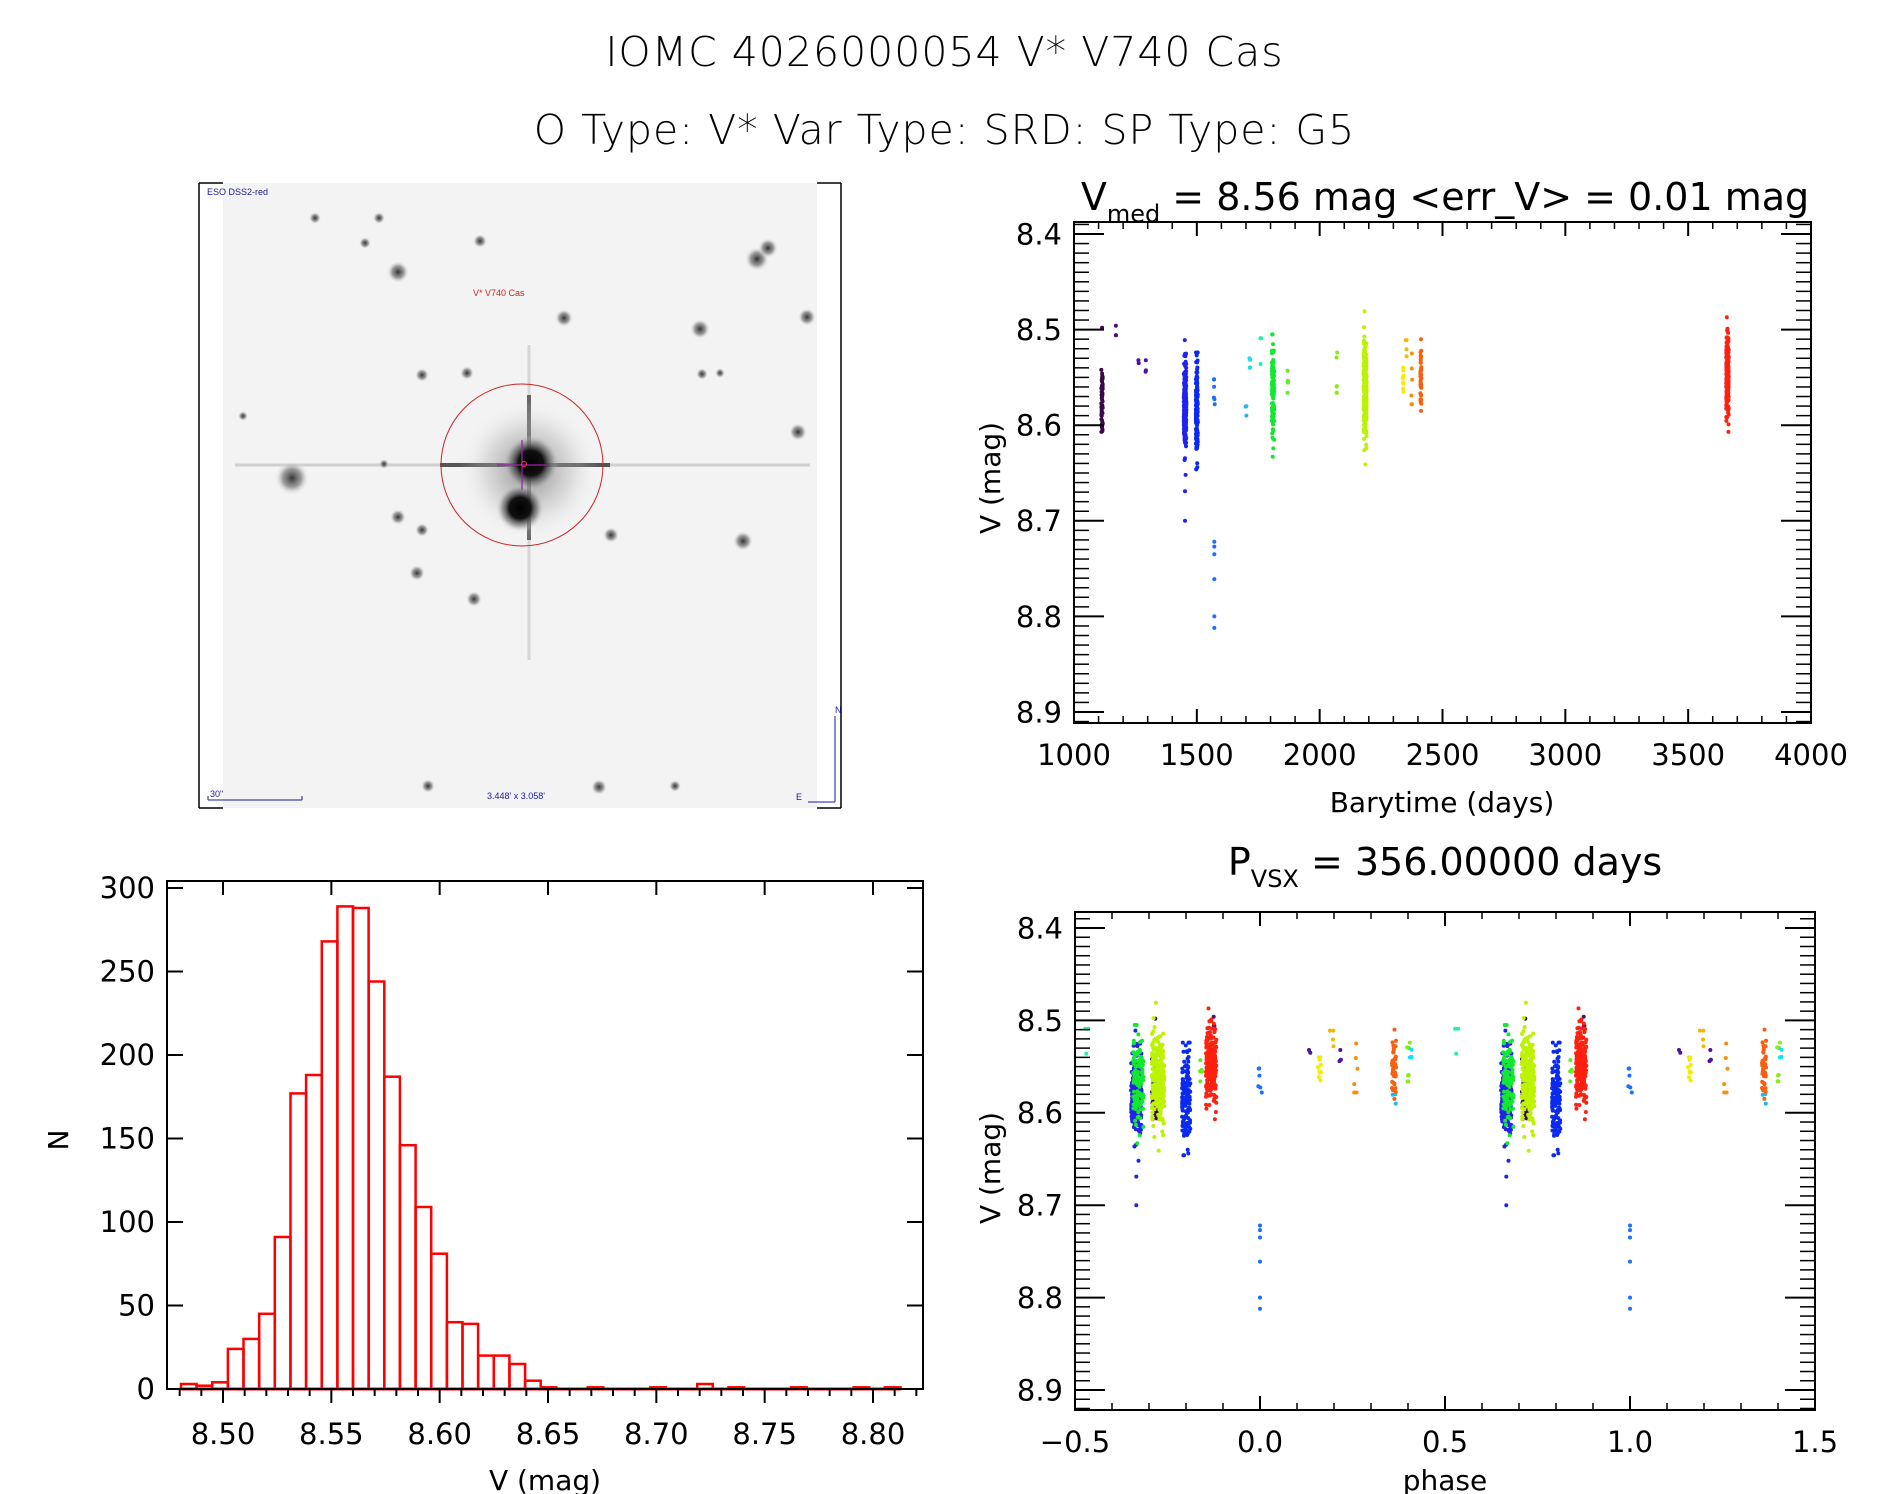 This screenshot has width=1889, height=1494. Describe the element at coordinates (1133, 214) in the screenshot. I see `lightcurve-title-subscript: med` at that location.